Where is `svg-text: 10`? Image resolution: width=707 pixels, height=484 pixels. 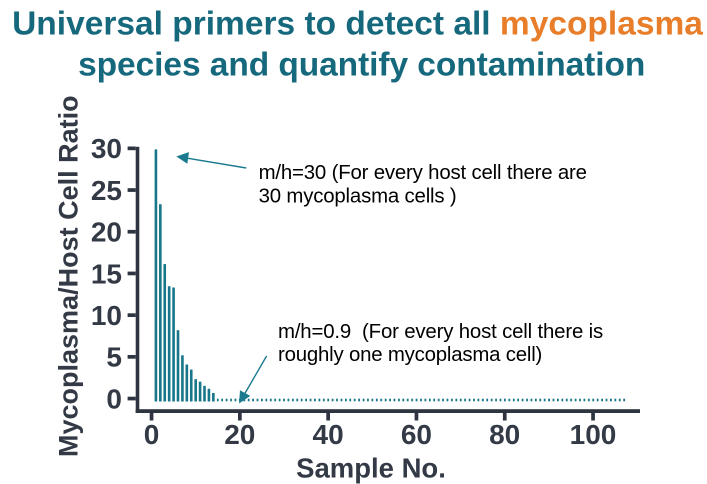 svg-text: 10 is located at coordinates (106, 315).